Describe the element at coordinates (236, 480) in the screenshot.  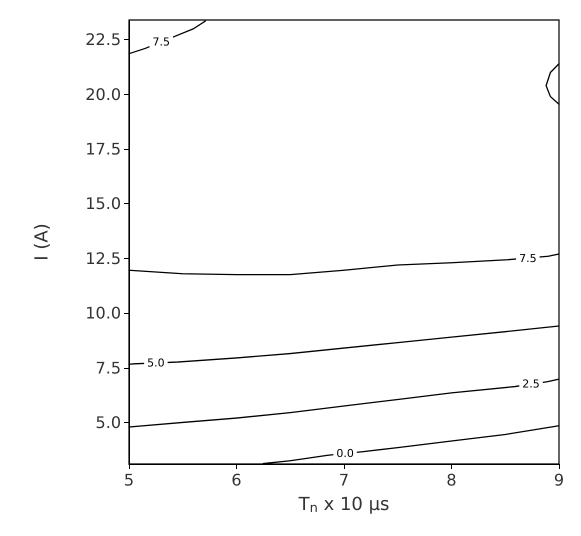
I see `x-tick-label: 6` at that location.